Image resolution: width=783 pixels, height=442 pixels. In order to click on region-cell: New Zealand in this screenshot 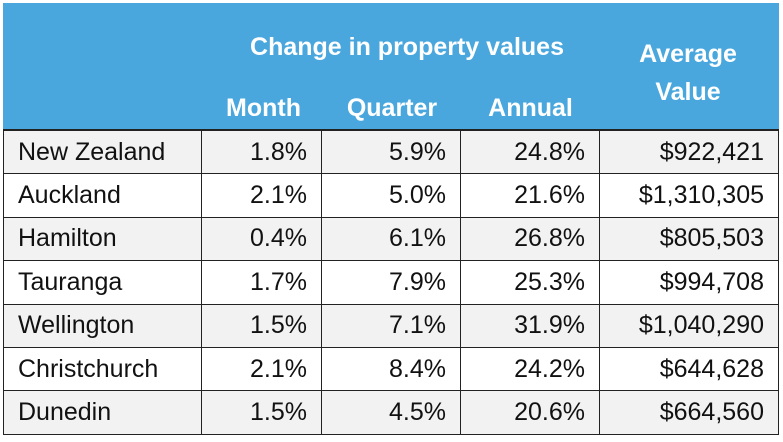, I will do `click(102, 152)`.